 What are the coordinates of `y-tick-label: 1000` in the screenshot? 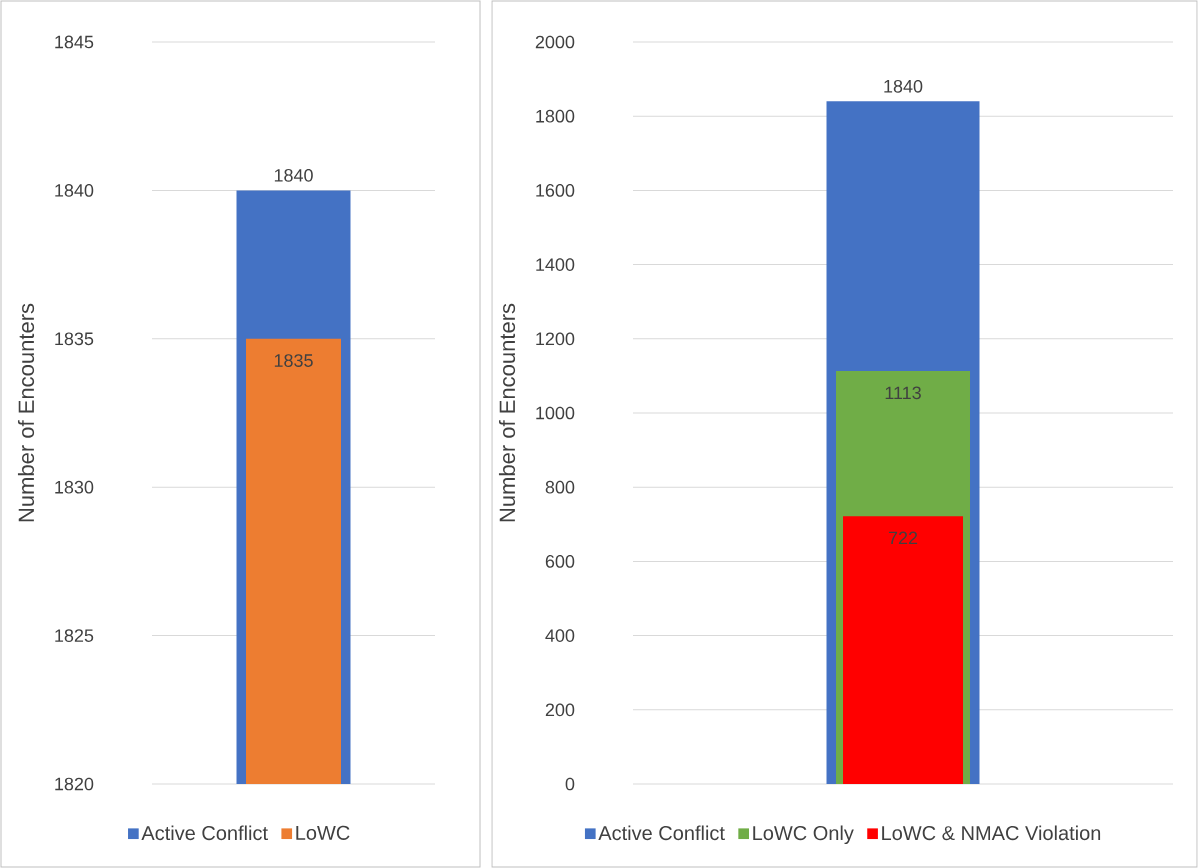 It's located at (555, 413).